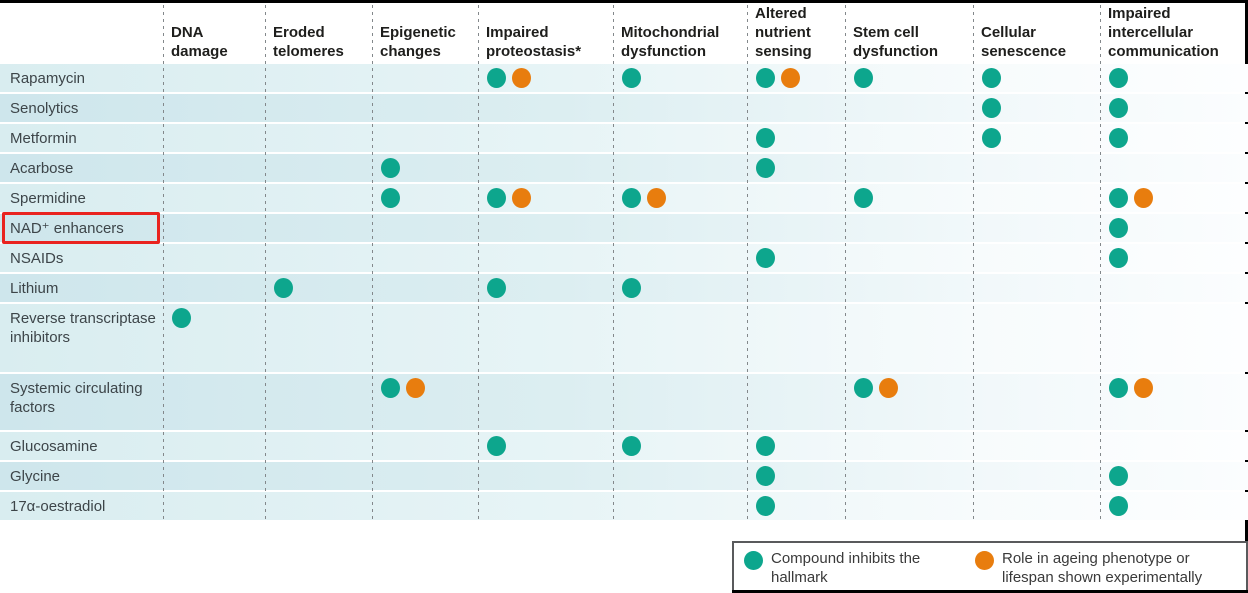 Image resolution: width=1248 pixels, height=593 pixels. Describe the element at coordinates (81, 506) in the screenshot. I see `row-label-cell: 17α-oestradiol` at that location.